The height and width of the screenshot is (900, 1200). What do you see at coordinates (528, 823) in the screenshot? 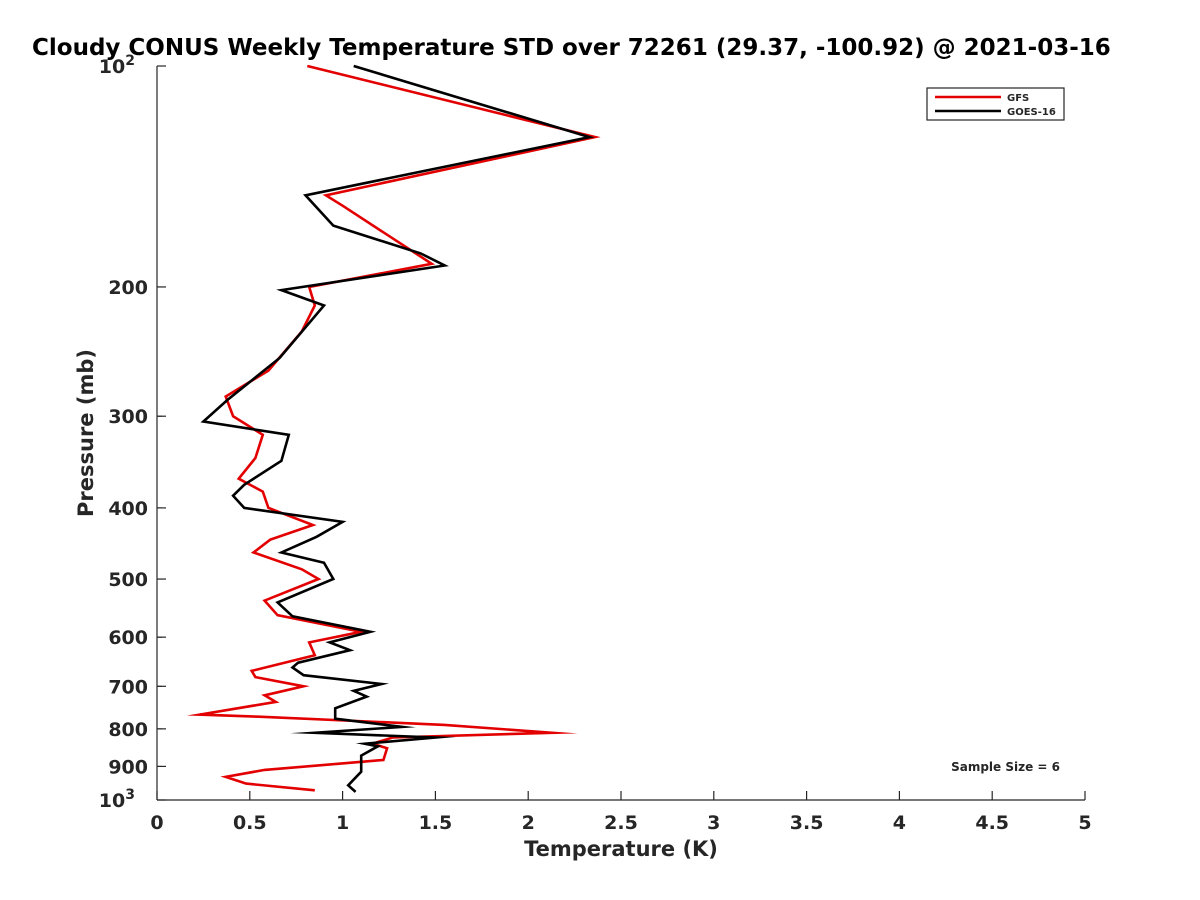
I see `x-tick-label: 2` at bounding box center [528, 823].